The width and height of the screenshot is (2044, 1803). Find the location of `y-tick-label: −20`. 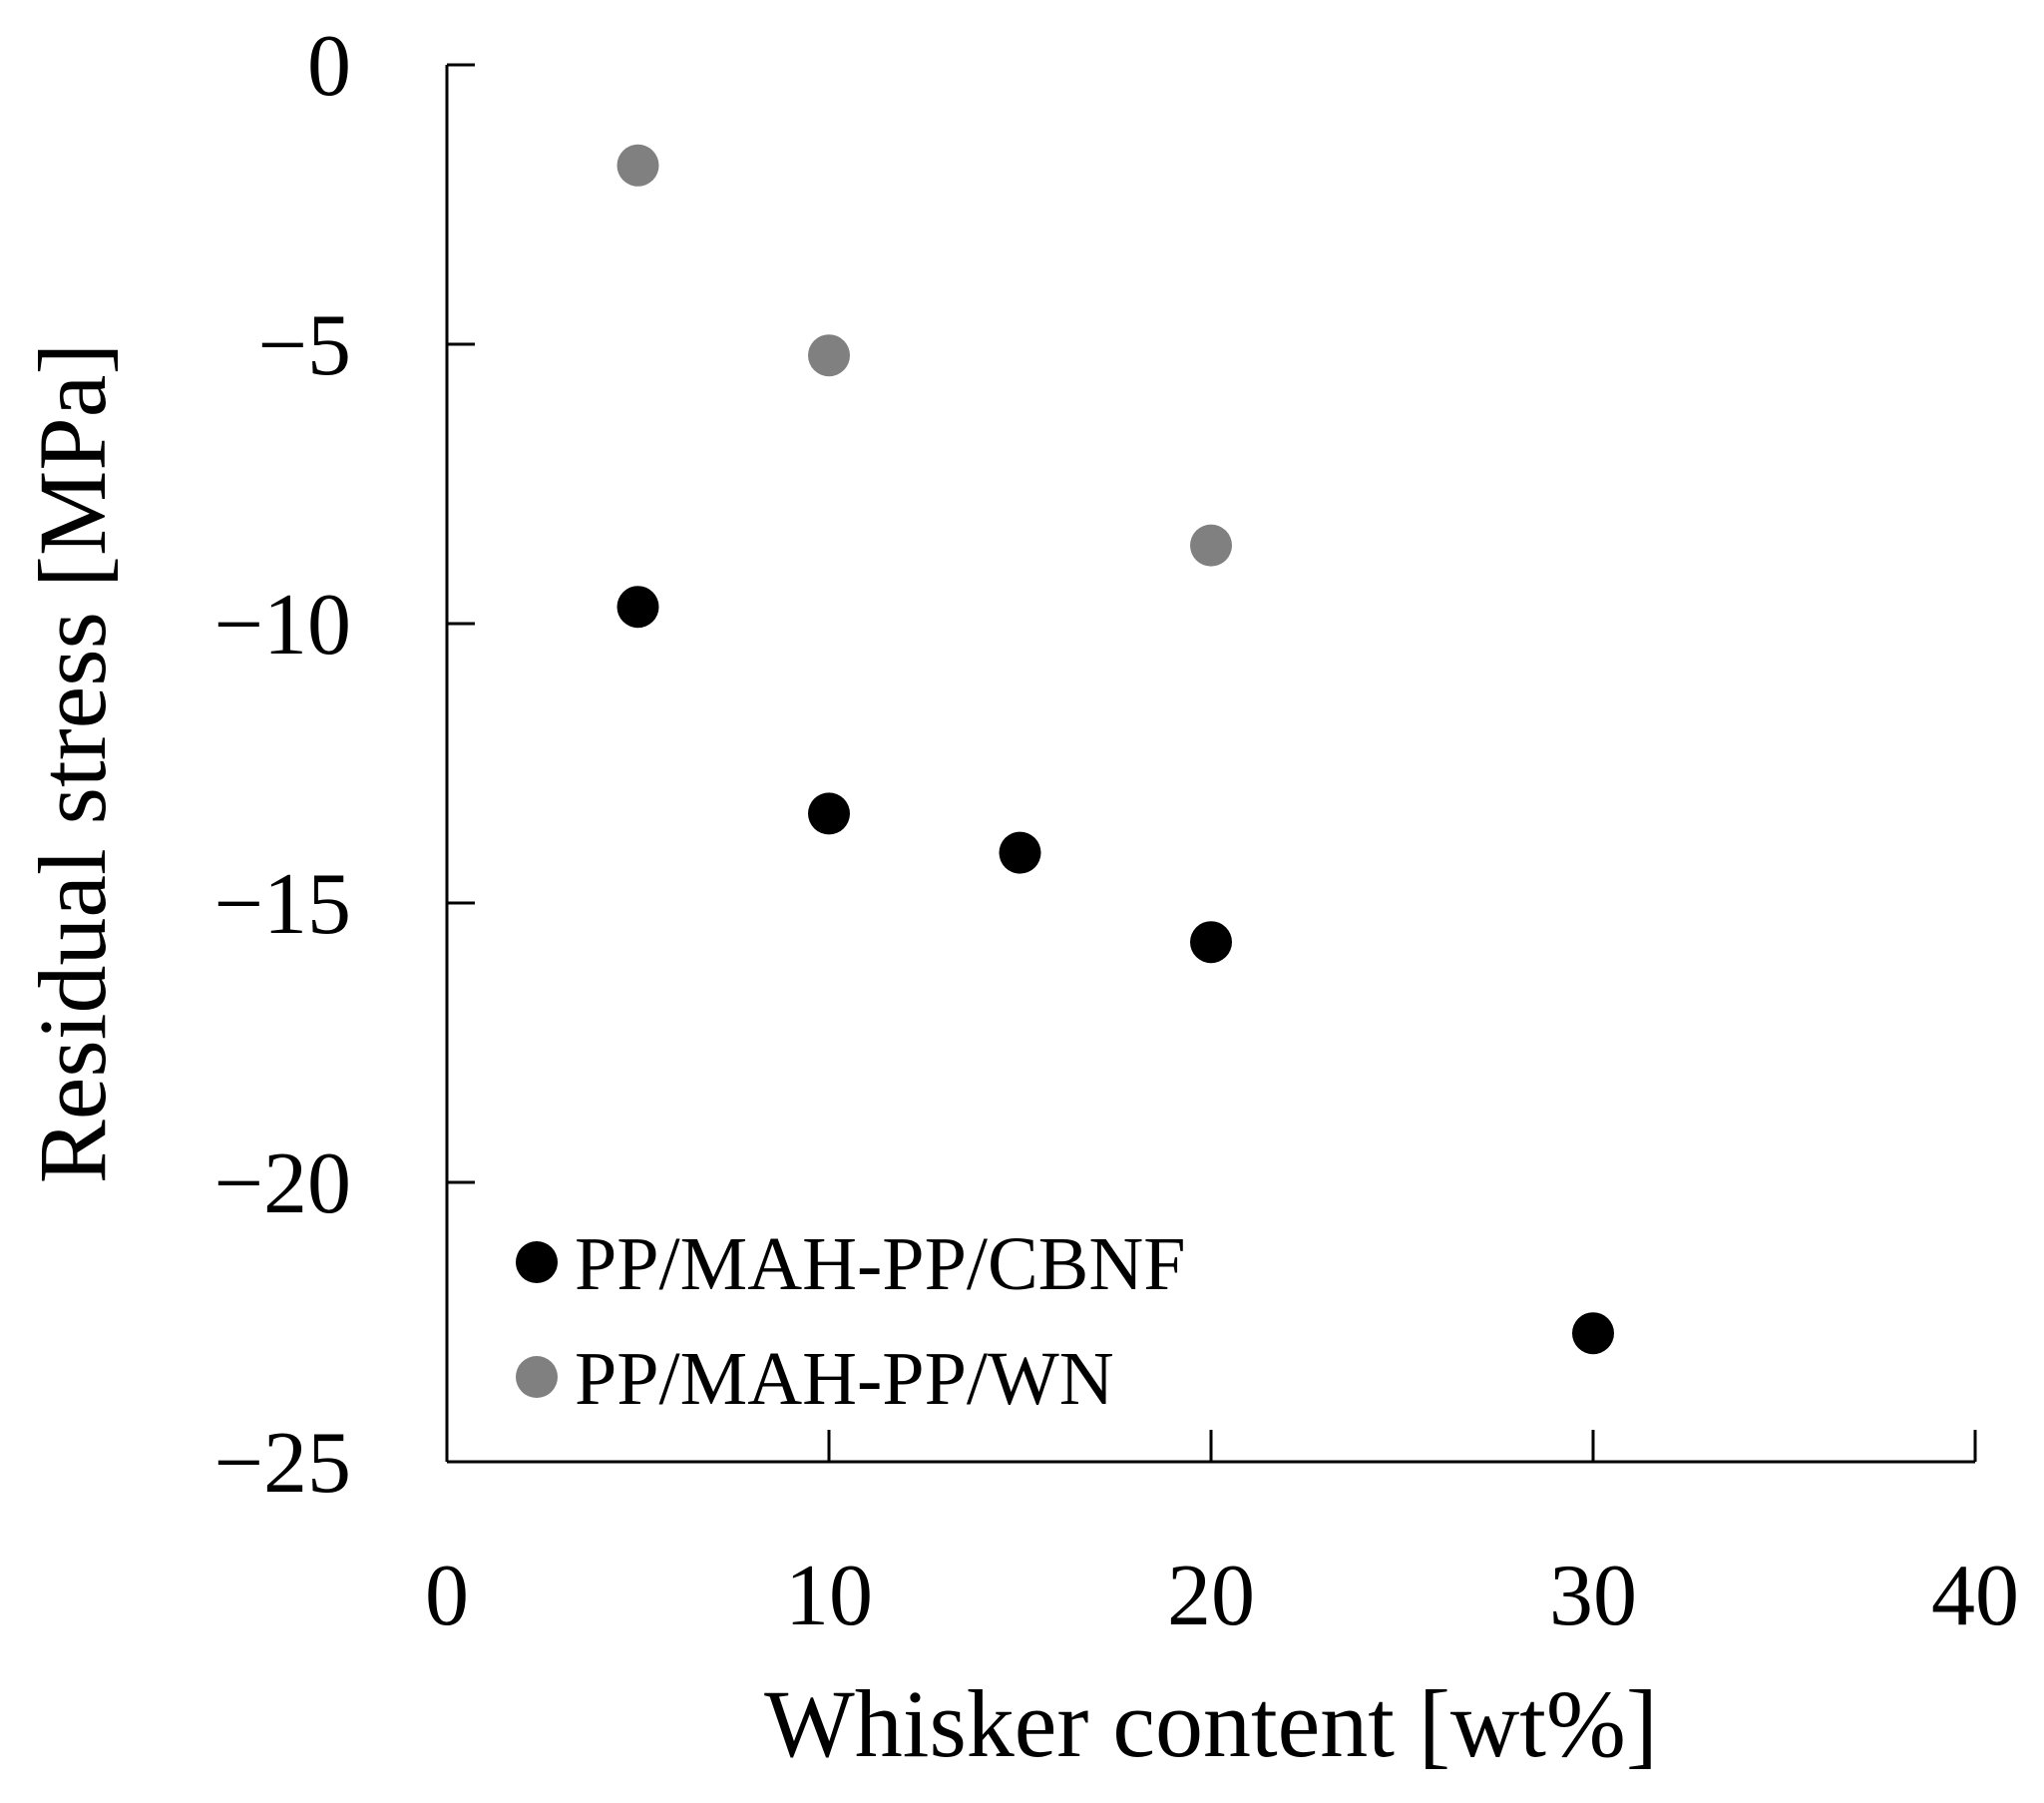

y-tick-label: −20 is located at coordinates (282, 1183).